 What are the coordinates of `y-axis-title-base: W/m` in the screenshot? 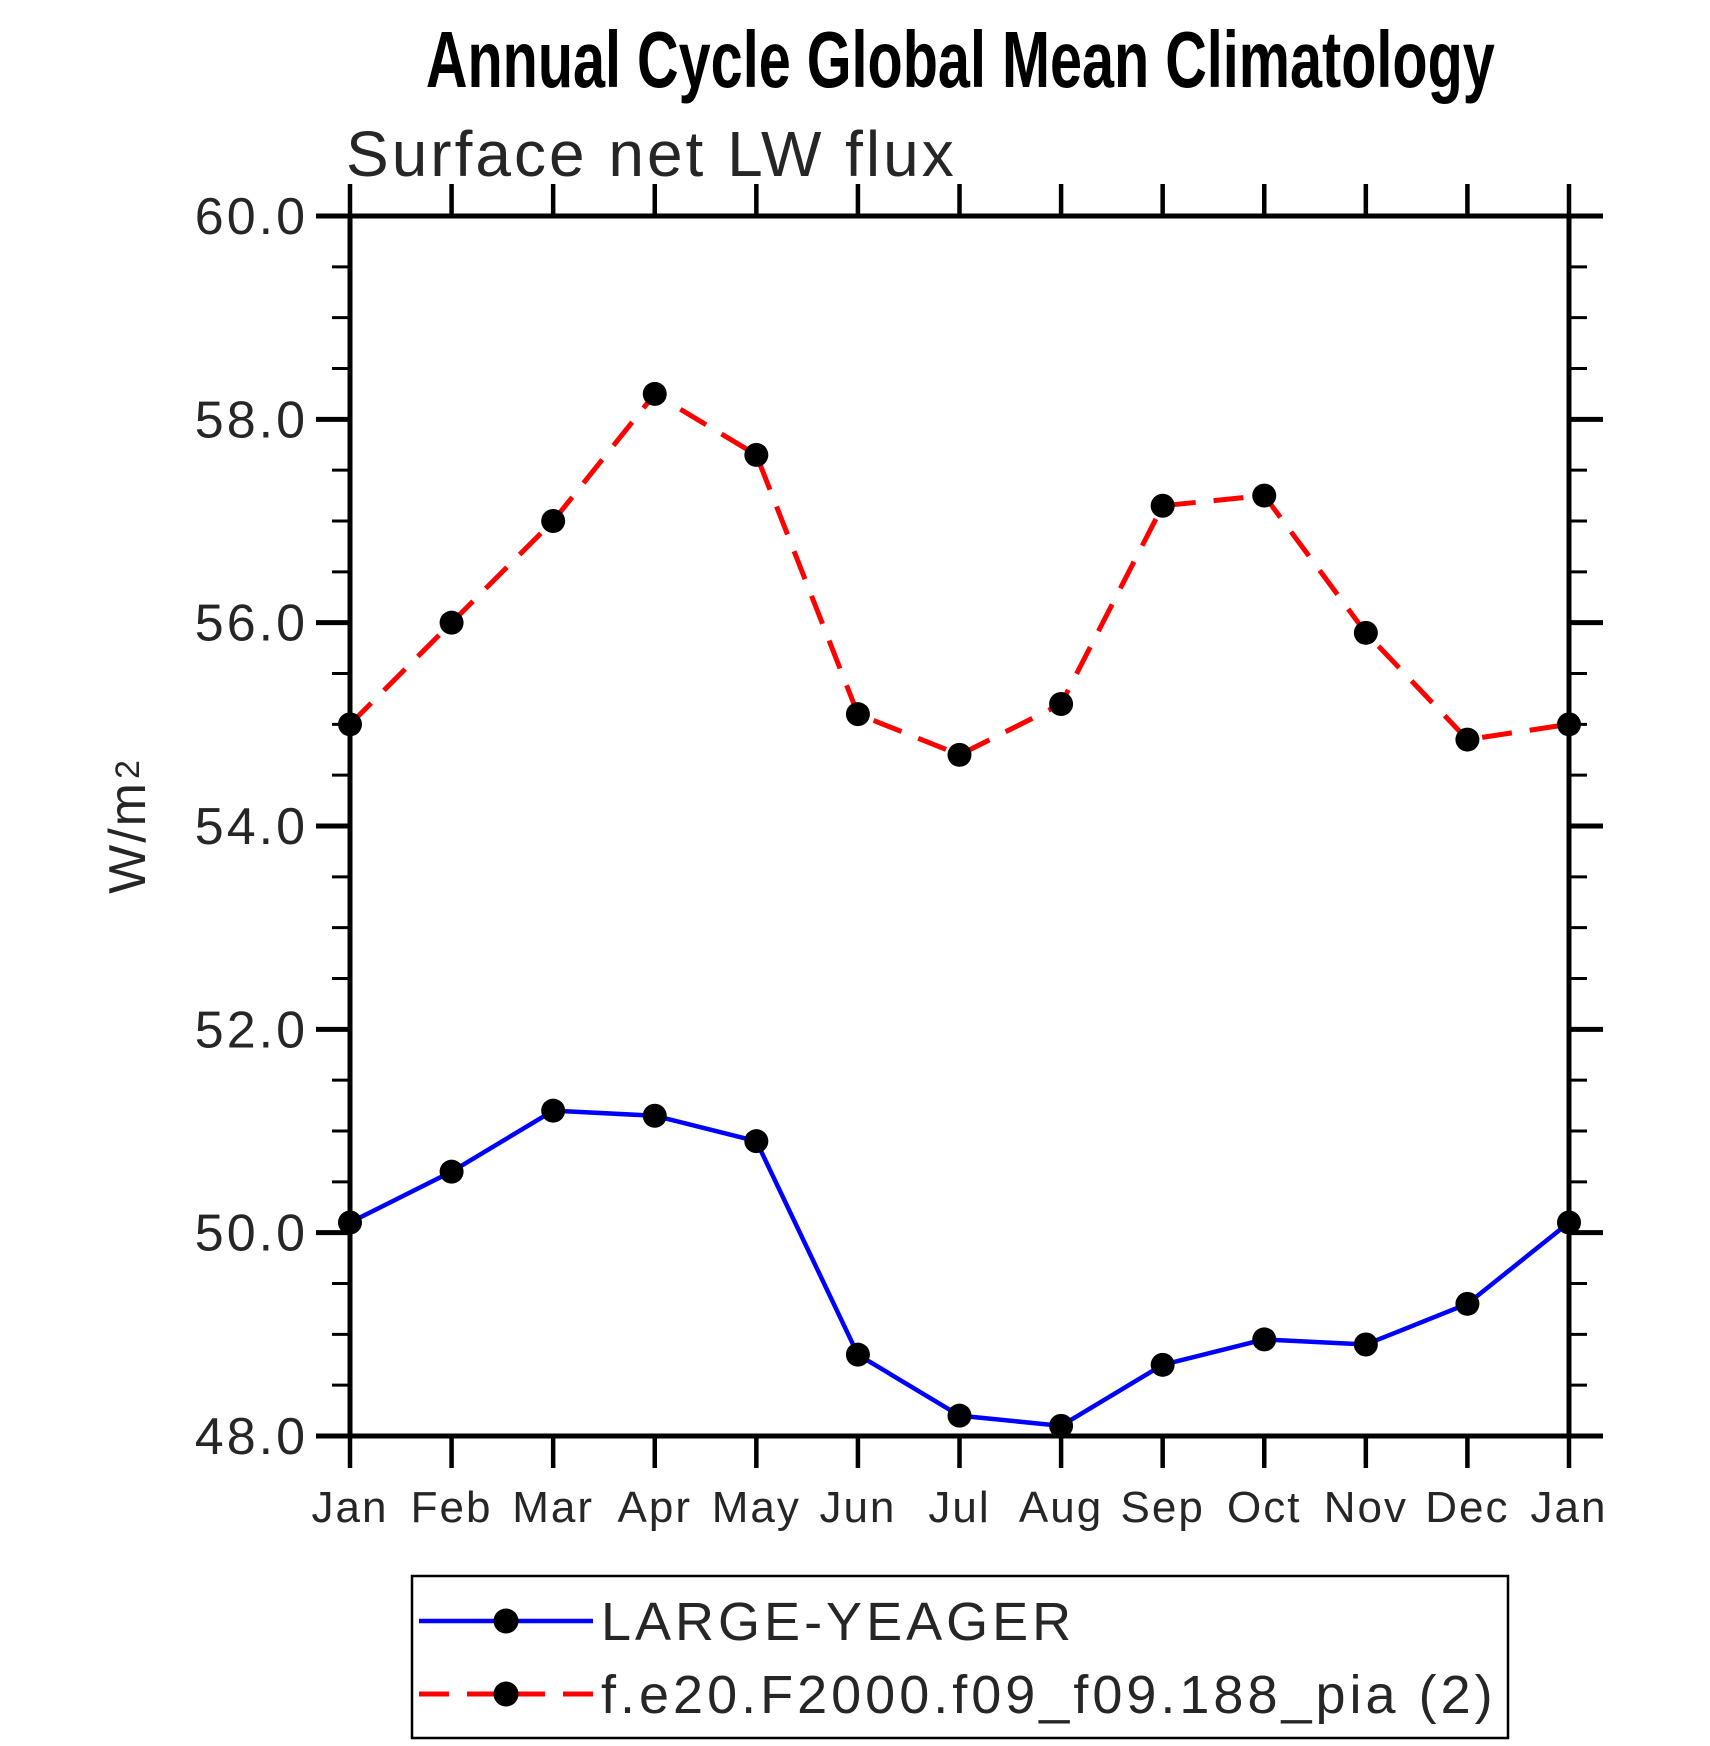 It's located at (128, 837).